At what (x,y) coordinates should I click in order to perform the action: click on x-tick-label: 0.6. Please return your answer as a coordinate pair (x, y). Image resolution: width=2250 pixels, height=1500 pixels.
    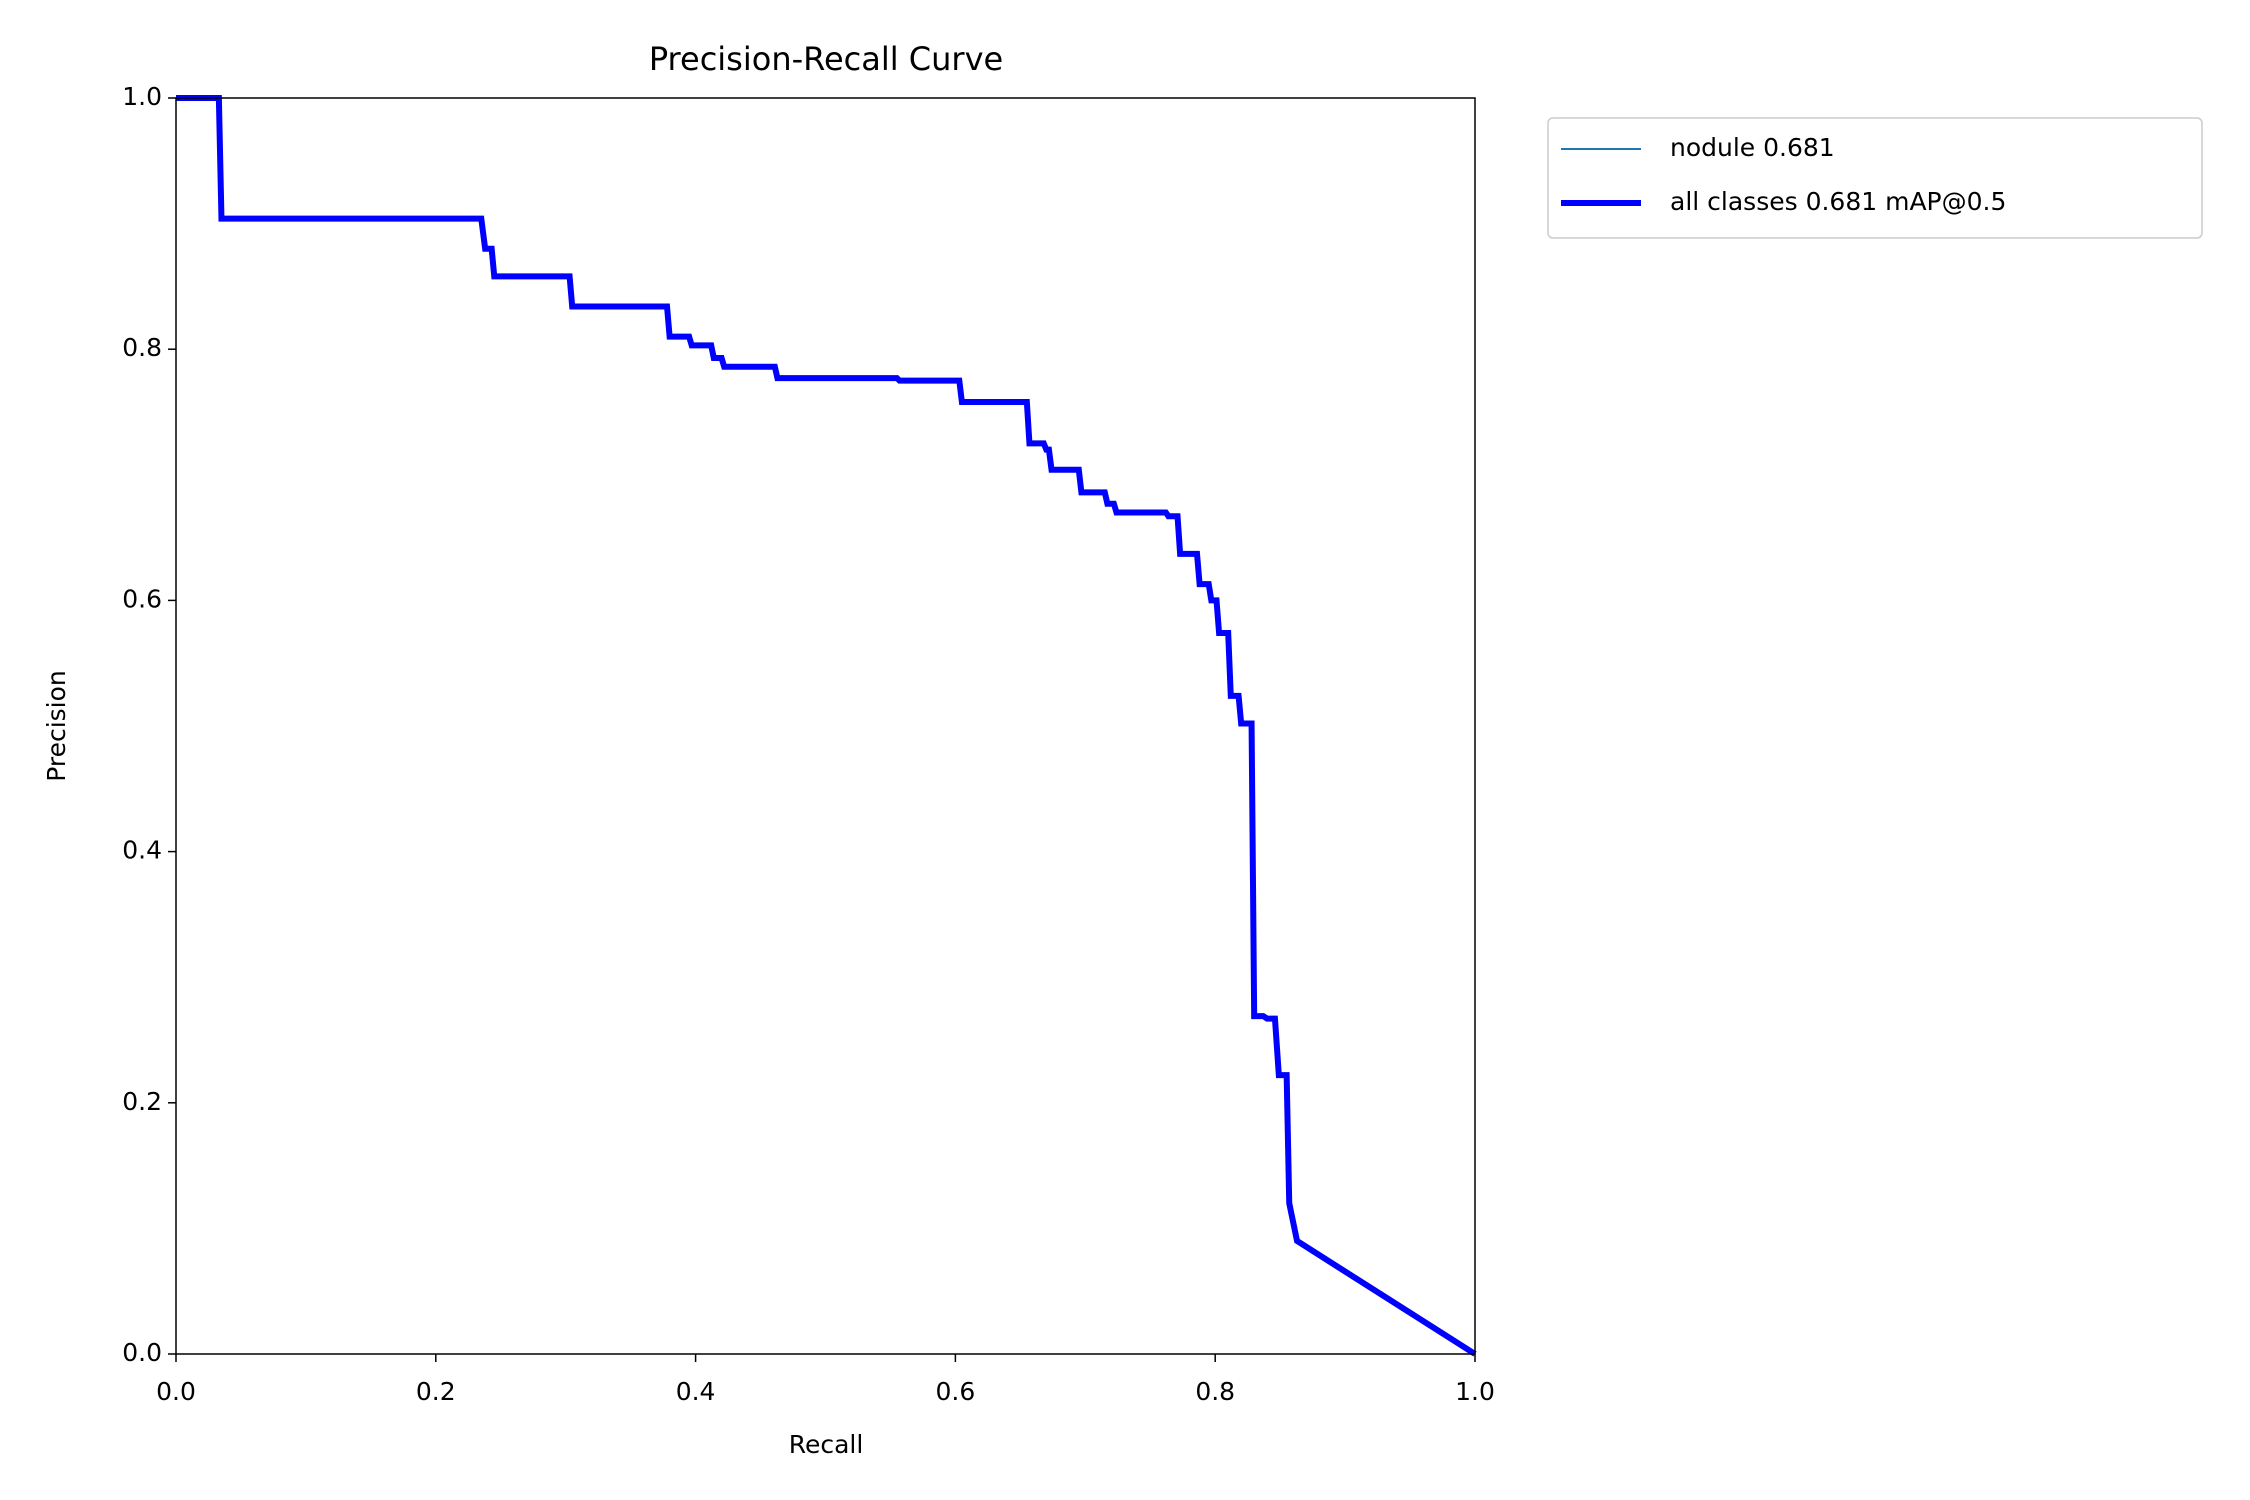
    Looking at the image, I should click on (956, 1391).